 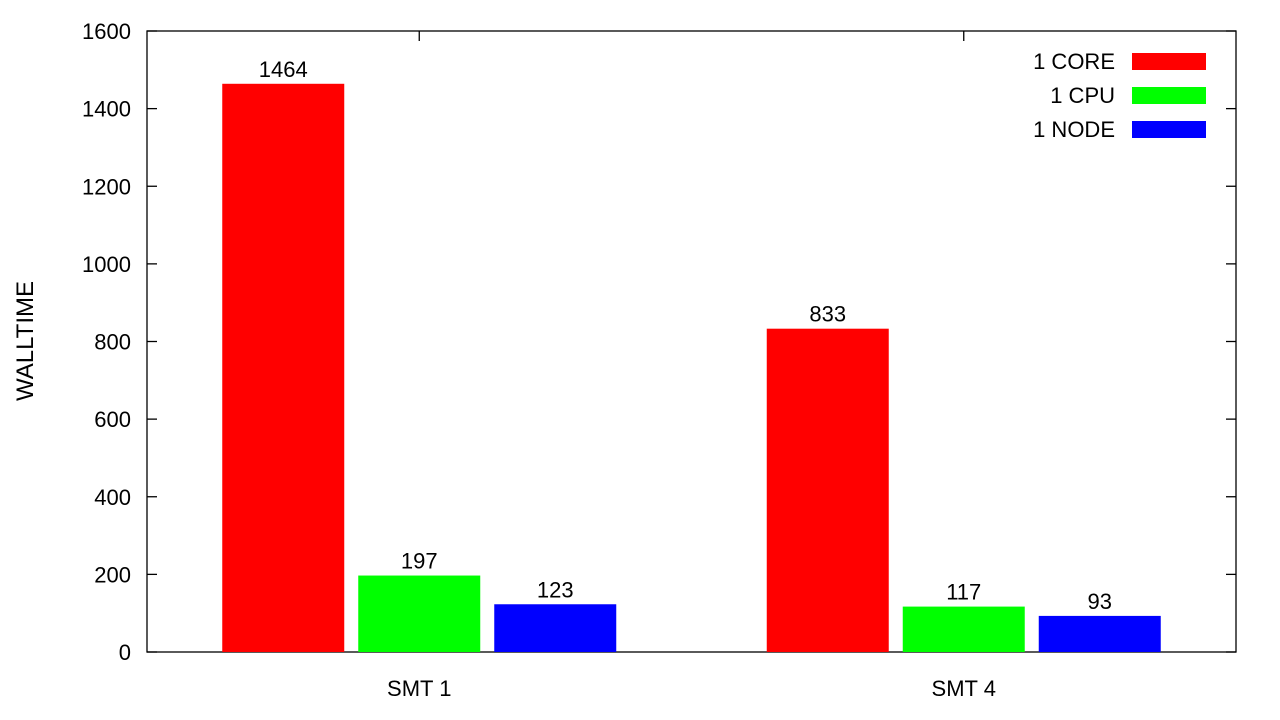 I want to click on y-tick-label: 1200, so click(x=106, y=186).